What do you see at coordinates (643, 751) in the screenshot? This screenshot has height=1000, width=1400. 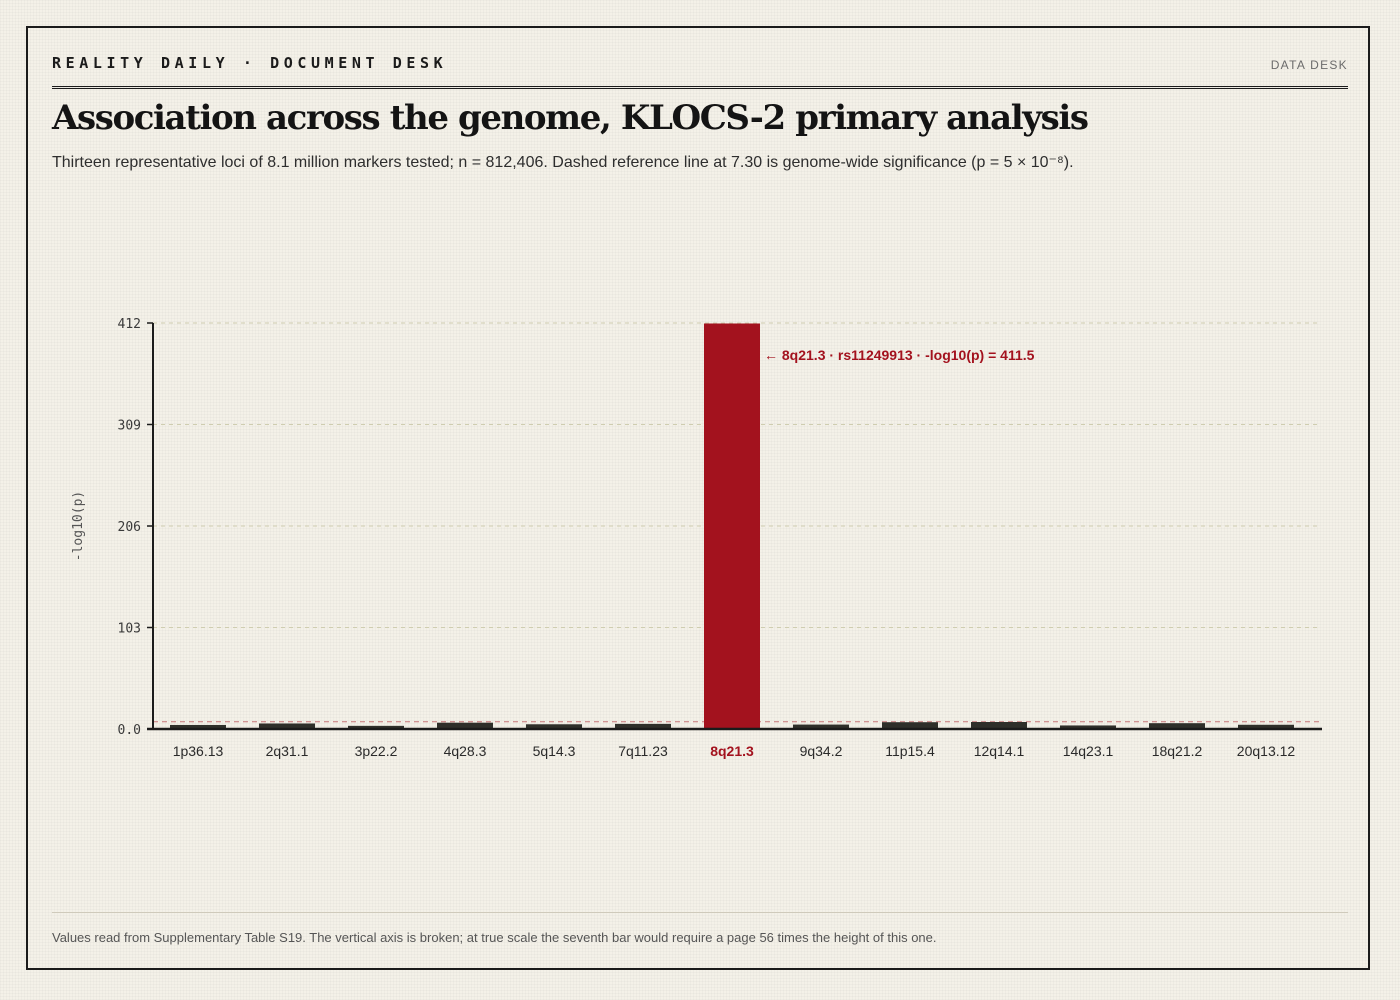 I see `x-tick-label: 7q11.23` at bounding box center [643, 751].